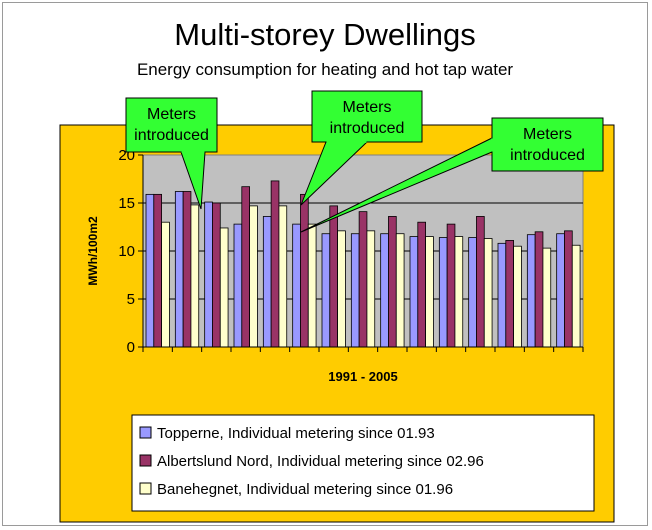  What do you see at coordinates (361, 148) in the screenshot?
I see `callout-2: Meters introduced` at bounding box center [361, 148].